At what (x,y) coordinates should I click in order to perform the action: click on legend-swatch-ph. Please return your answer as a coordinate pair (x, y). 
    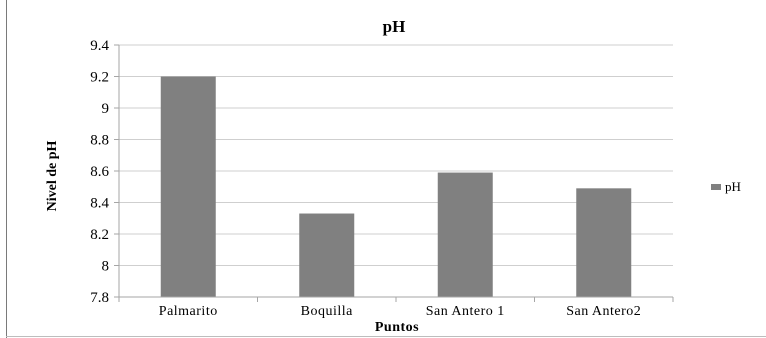
    Looking at the image, I should click on (716, 187).